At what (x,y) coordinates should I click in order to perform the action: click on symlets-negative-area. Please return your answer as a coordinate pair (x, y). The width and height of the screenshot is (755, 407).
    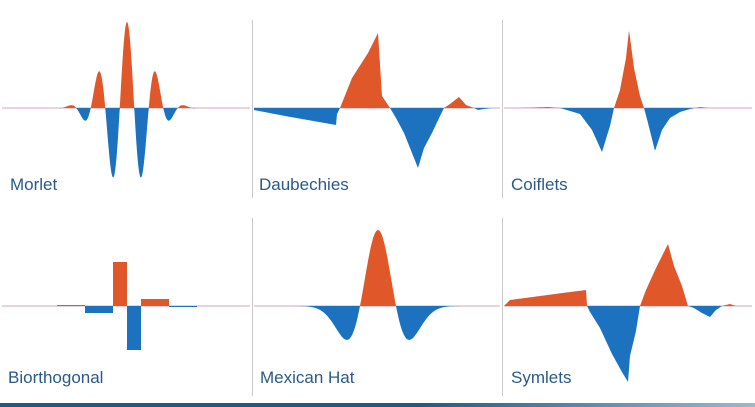
    Looking at the image, I should click on (622, 344).